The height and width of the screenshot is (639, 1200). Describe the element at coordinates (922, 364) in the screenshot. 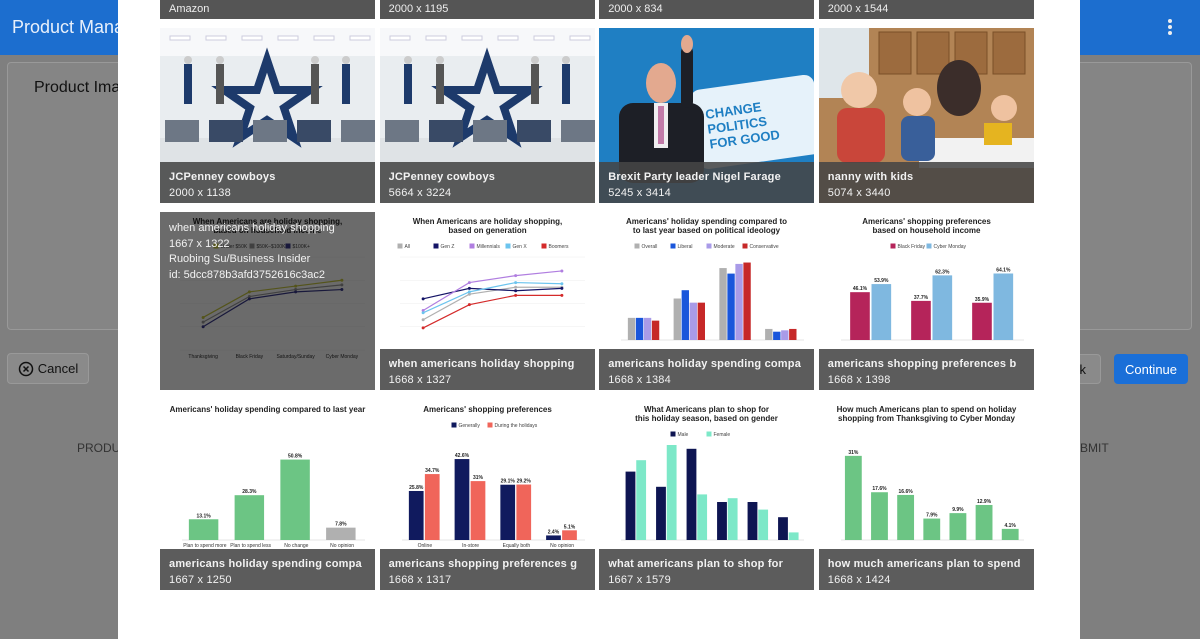

I see `image-title: americans shopping preferences b` at that location.